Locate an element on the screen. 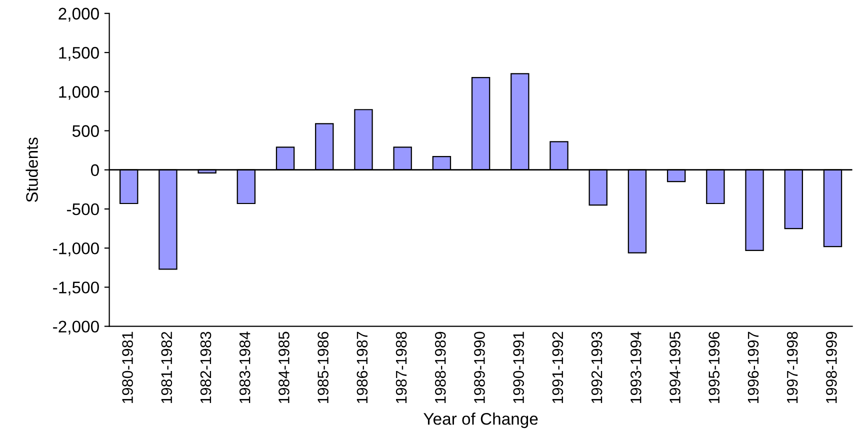 The image size is (854, 447). y-tick-label: -1,500 is located at coordinates (76, 289).